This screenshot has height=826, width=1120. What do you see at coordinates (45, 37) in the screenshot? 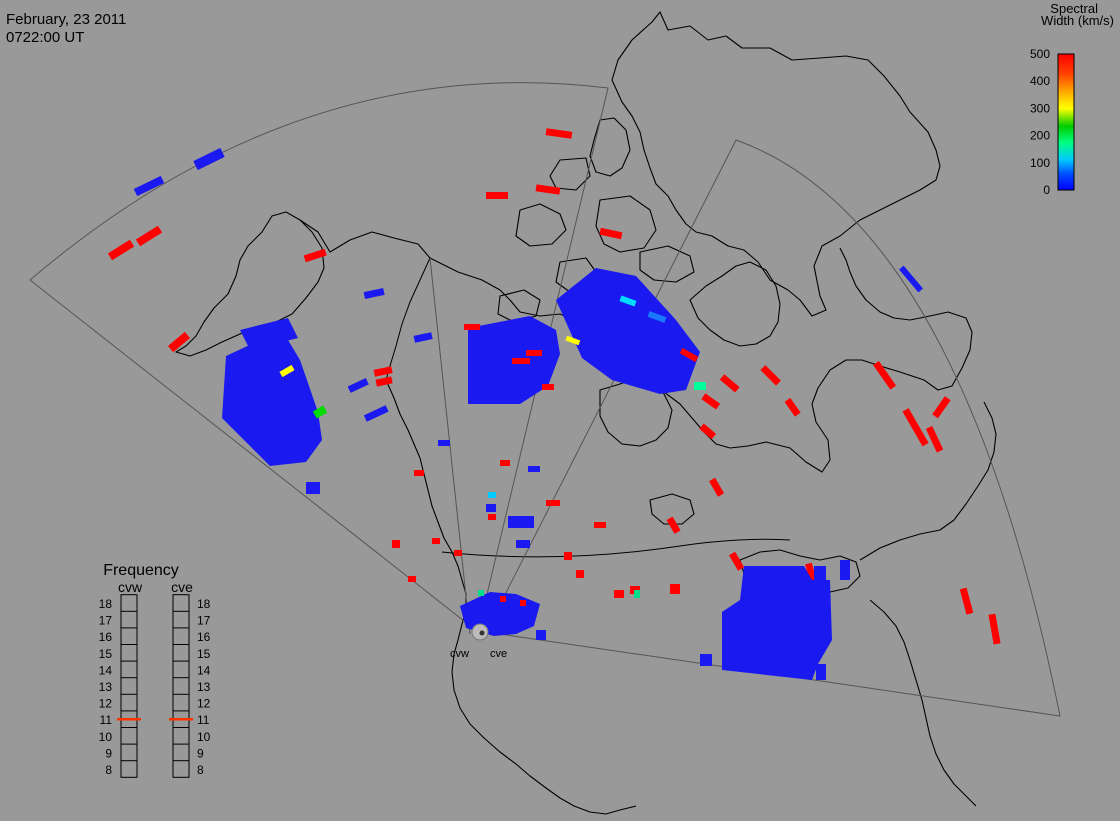
I see `time-label: 0722:00 UT` at bounding box center [45, 37].